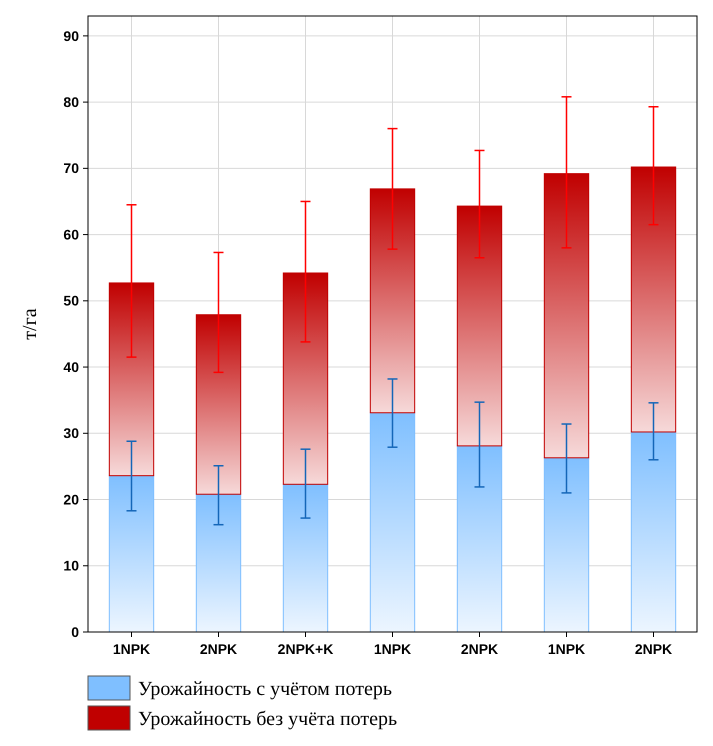 The height and width of the screenshot is (746, 713). What do you see at coordinates (75, 632) in the screenshot?
I see `y-tick-label: 0` at bounding box center [75, 632].